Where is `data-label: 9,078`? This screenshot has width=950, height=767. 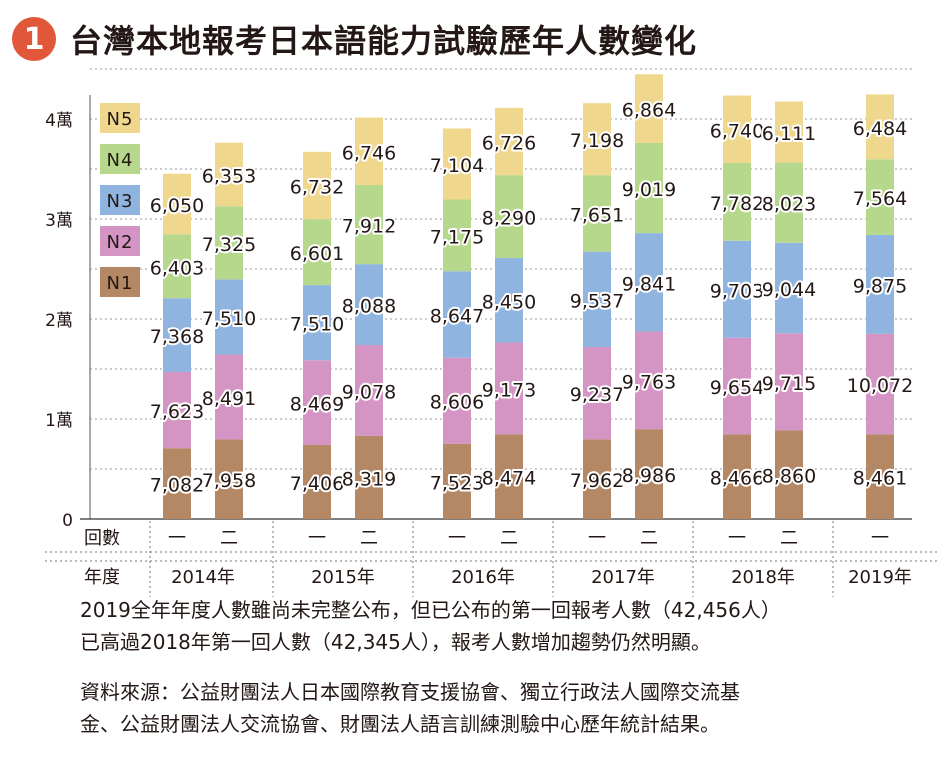
data-label: 9,078 is located at coordinates (369, 392).